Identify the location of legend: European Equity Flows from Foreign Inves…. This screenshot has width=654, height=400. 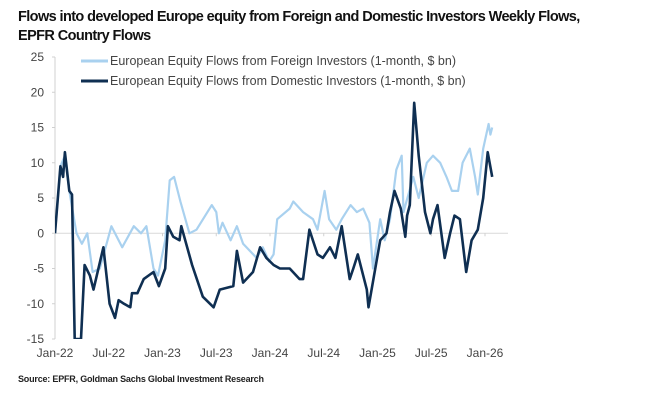
(273, 71).